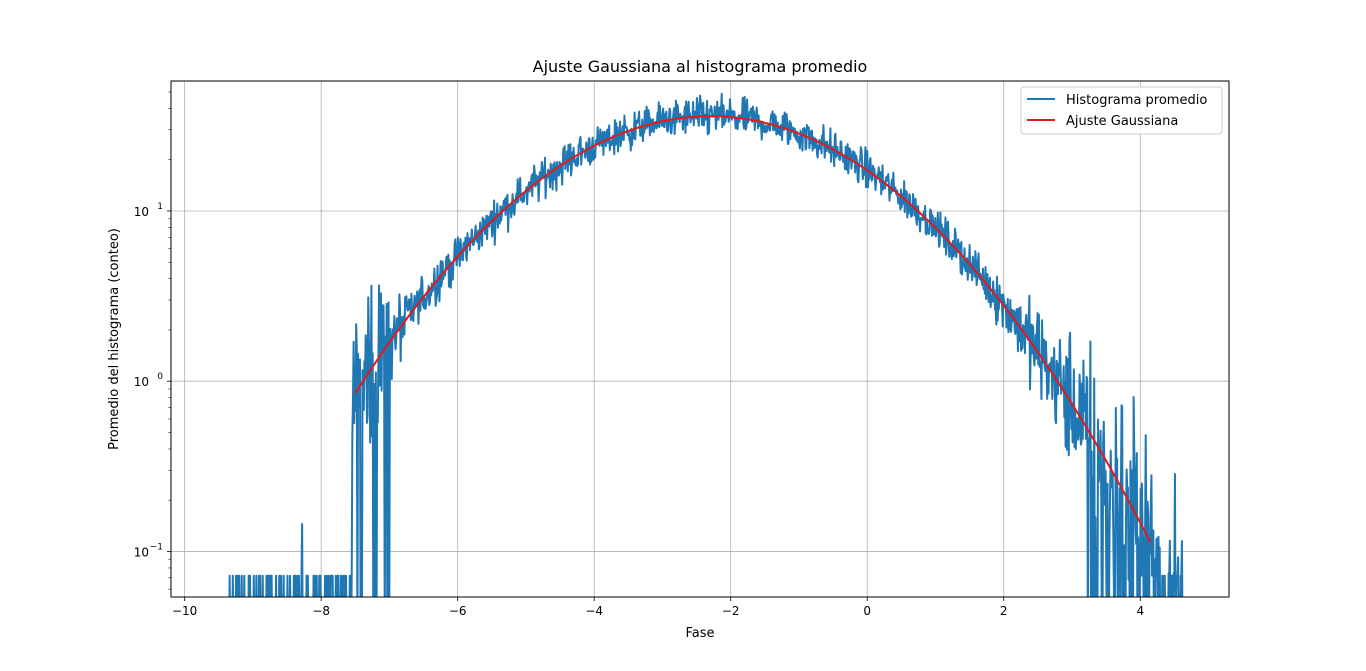 The height and width of the screenshot is (671, 1366). Describe the element at coordinates (160, 377) in the screenshot. I see `y-tick-label-exponent: 0` at that location.